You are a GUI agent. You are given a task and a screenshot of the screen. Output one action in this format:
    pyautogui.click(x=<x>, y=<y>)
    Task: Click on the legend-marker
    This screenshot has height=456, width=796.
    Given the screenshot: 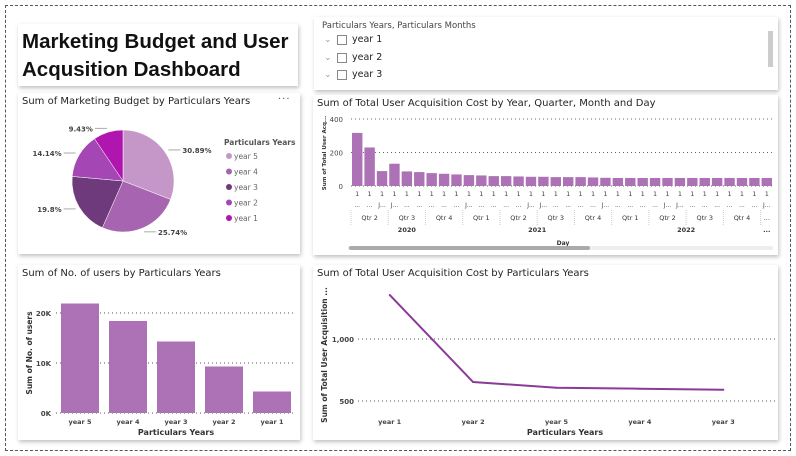 What is the action you would take?
    pyautogui.click(x=229, y=202)
    